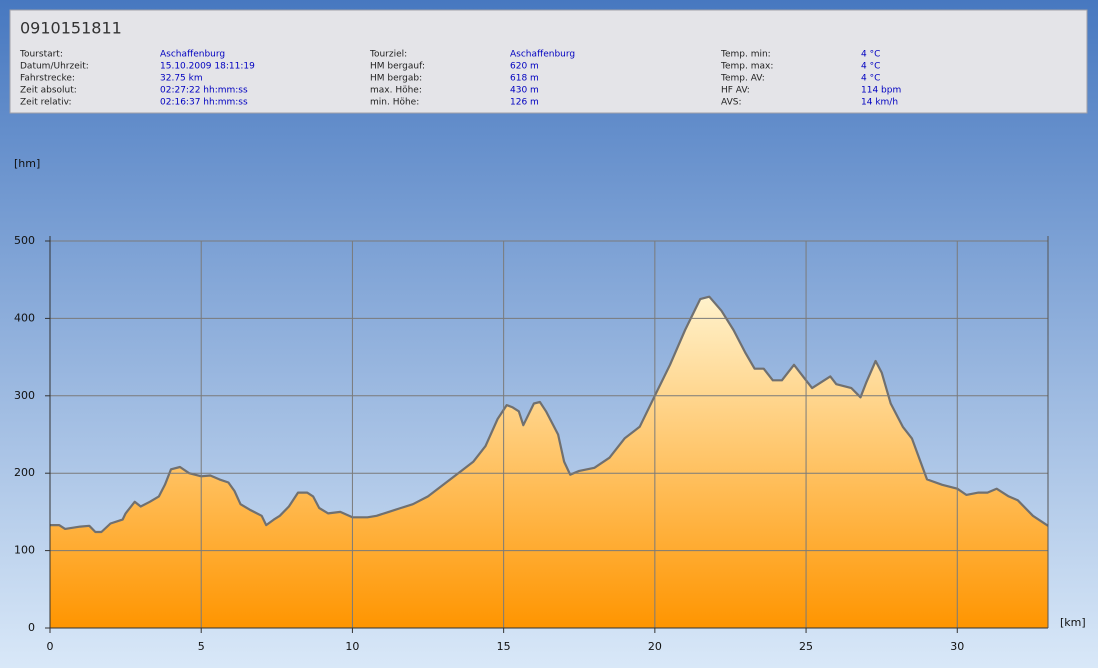 The height and width of the screenshot is (668, 1098). What do you see at coordinates (957, 646) in the screenshot?
I see `x-tick-label: 30` at bounding box center [957, 646].